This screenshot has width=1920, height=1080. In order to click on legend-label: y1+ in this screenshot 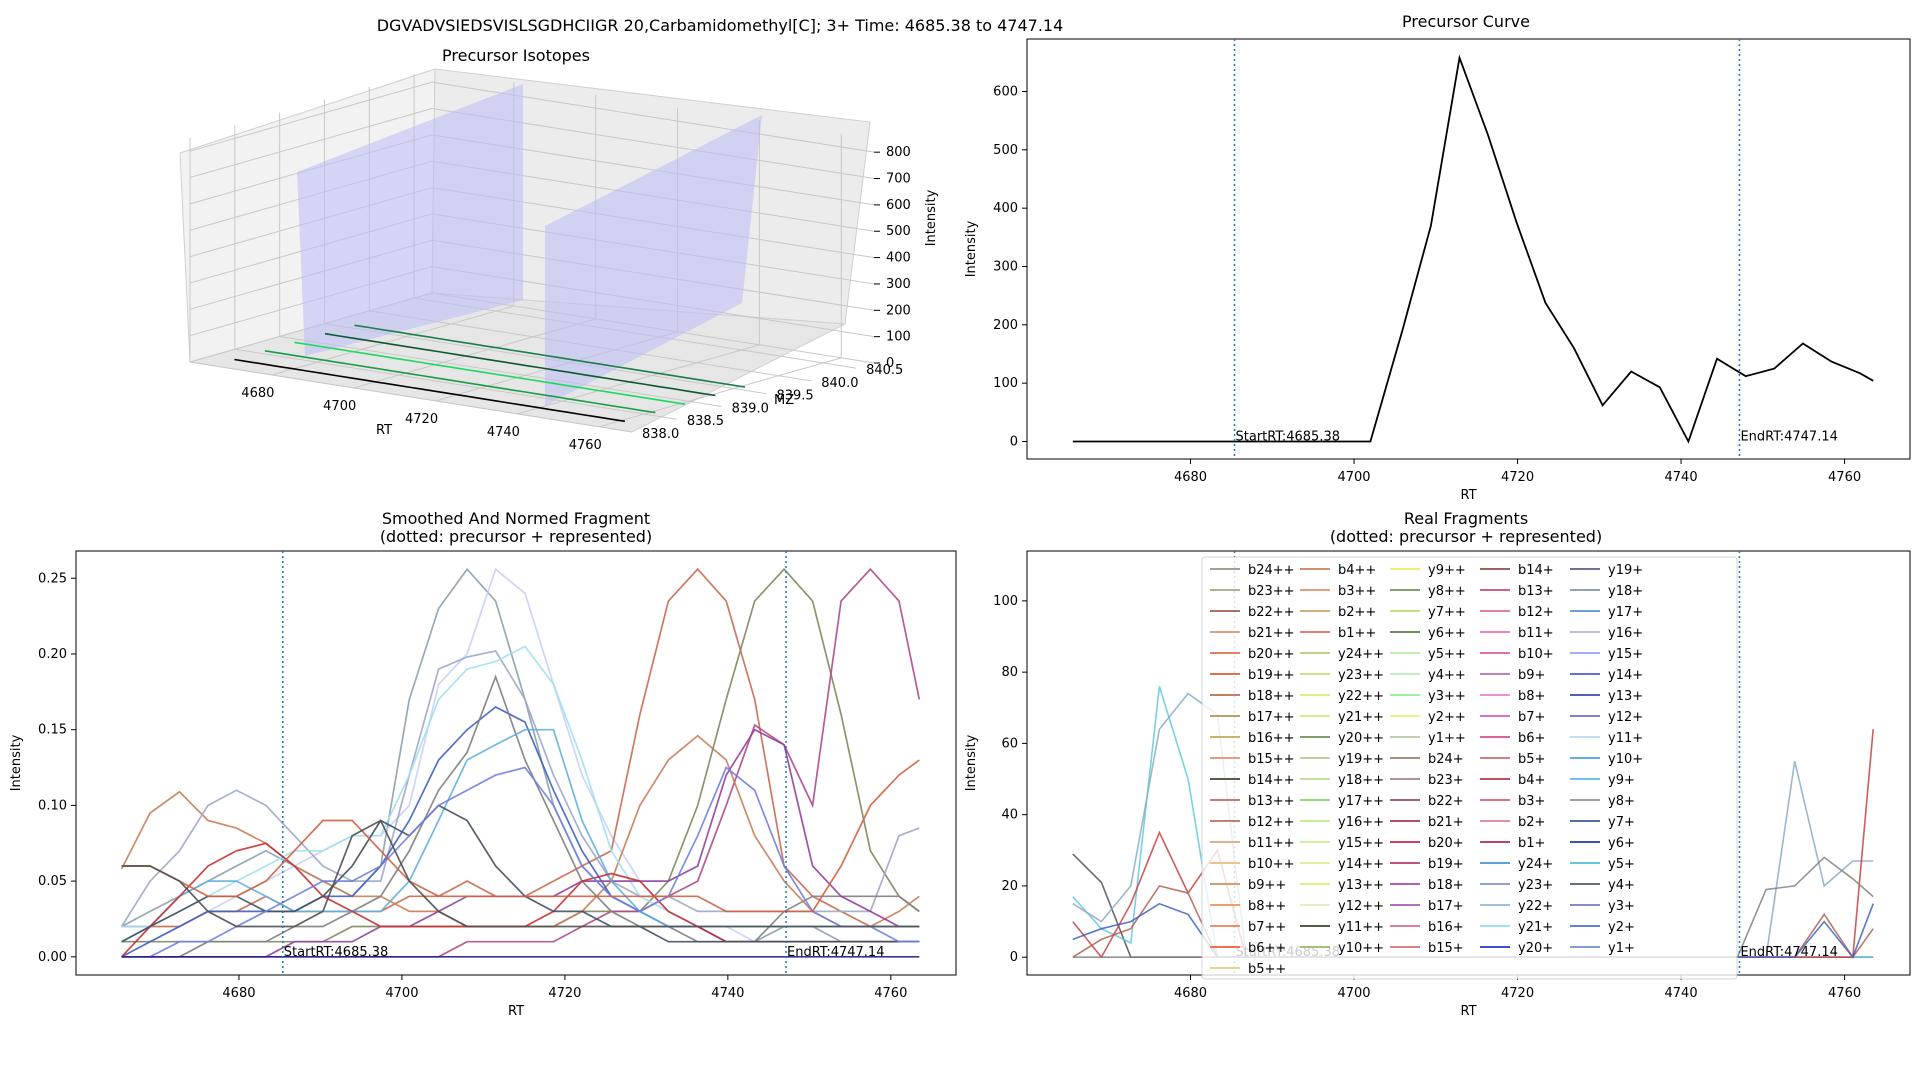, I will do `click(1621, 948)`.